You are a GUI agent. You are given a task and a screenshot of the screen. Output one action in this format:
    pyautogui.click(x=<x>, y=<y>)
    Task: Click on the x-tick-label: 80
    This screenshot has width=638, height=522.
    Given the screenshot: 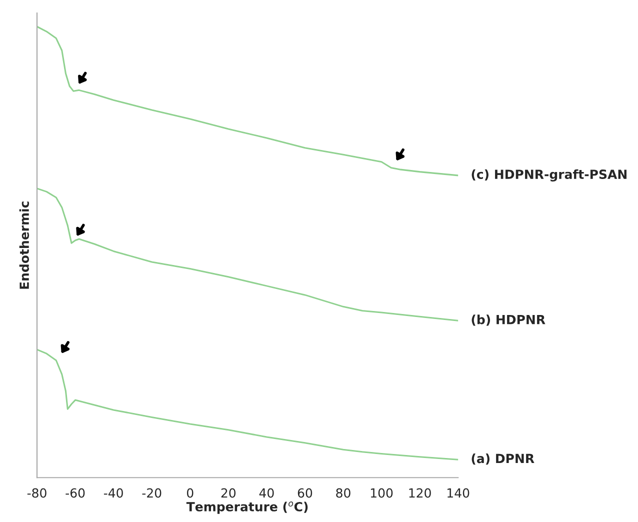 What is the action you would take?
    pyautogui.click(x=343, y=493)
    